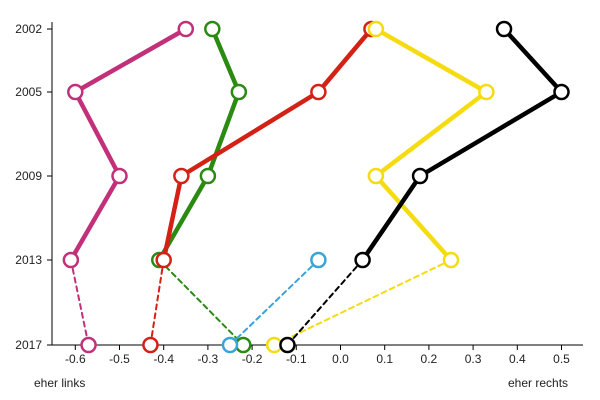 This screenshot has width=600, height=400. I want to click on y-tick-label: 2002, so click(28, 29).